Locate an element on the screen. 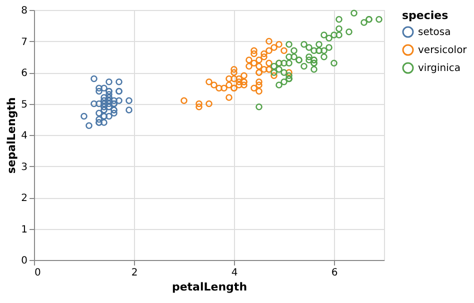 The image size is (474, 303). y-axis-title: sepalLength is located at coordinates (11, 135).